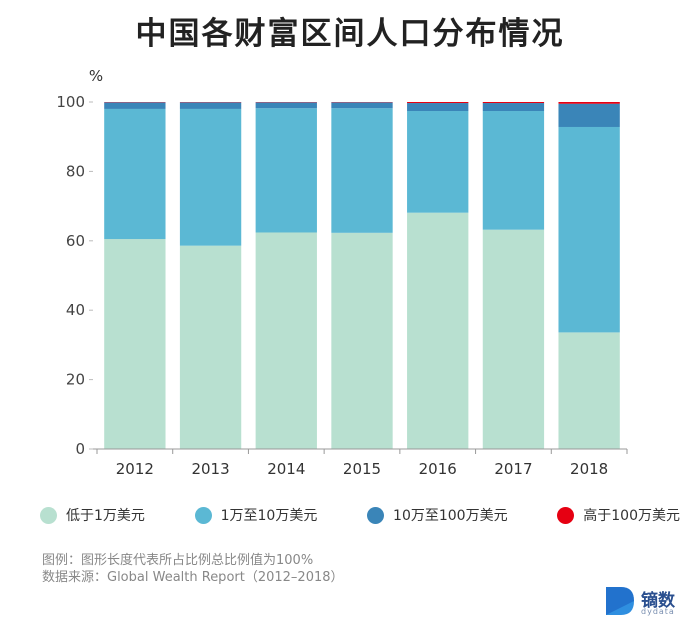  I want to click on bar-segment-2016-s4, so click(438, 103).